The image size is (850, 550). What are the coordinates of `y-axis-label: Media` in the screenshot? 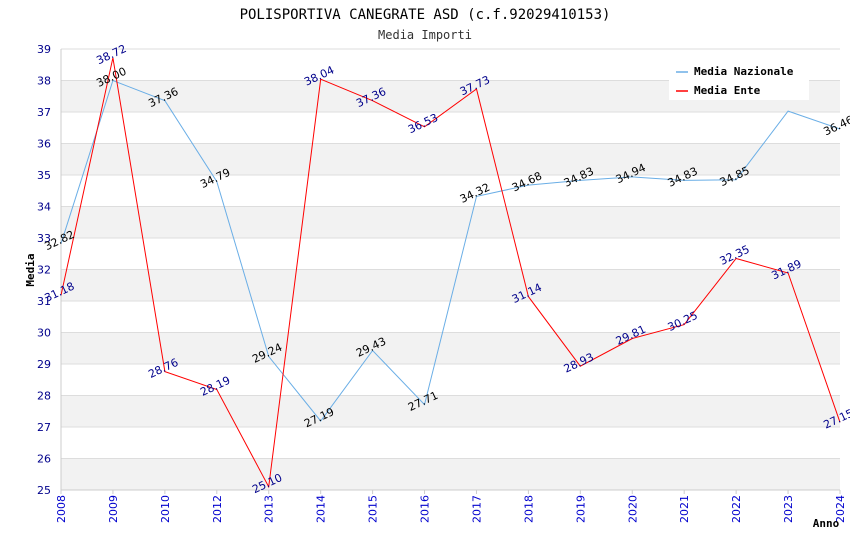 It's located at (30, 269).